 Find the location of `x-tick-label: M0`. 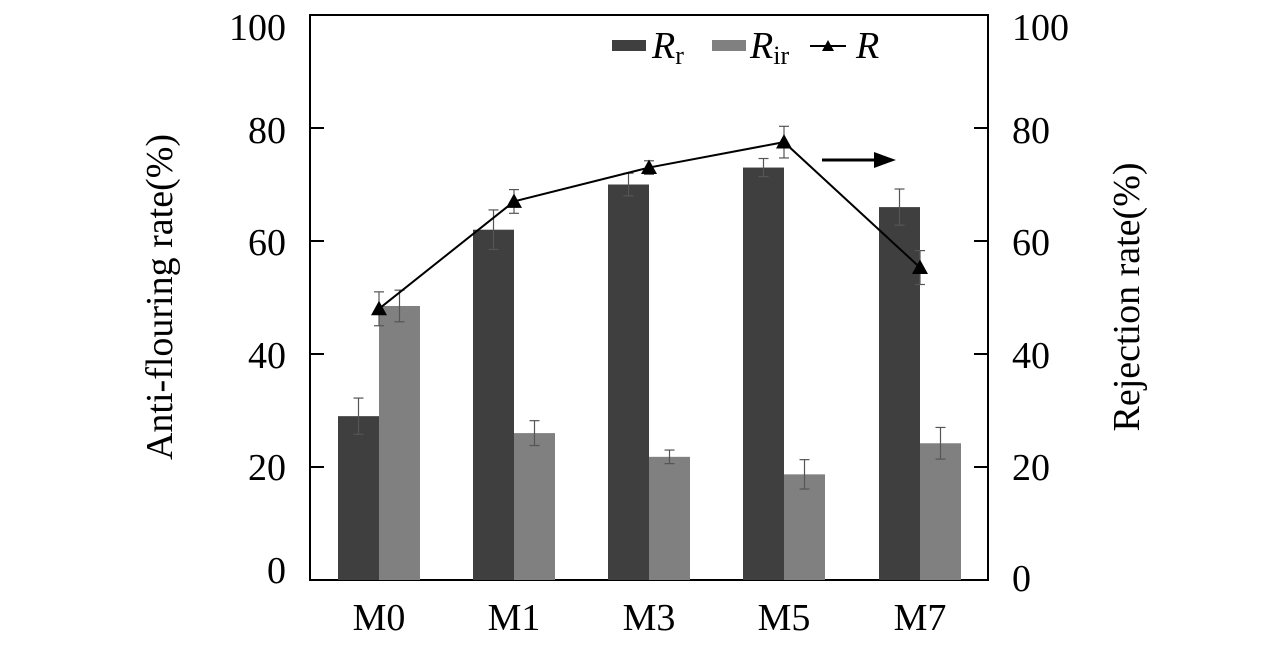

x-tick-label: M0 is located at coordinates (379, 618).